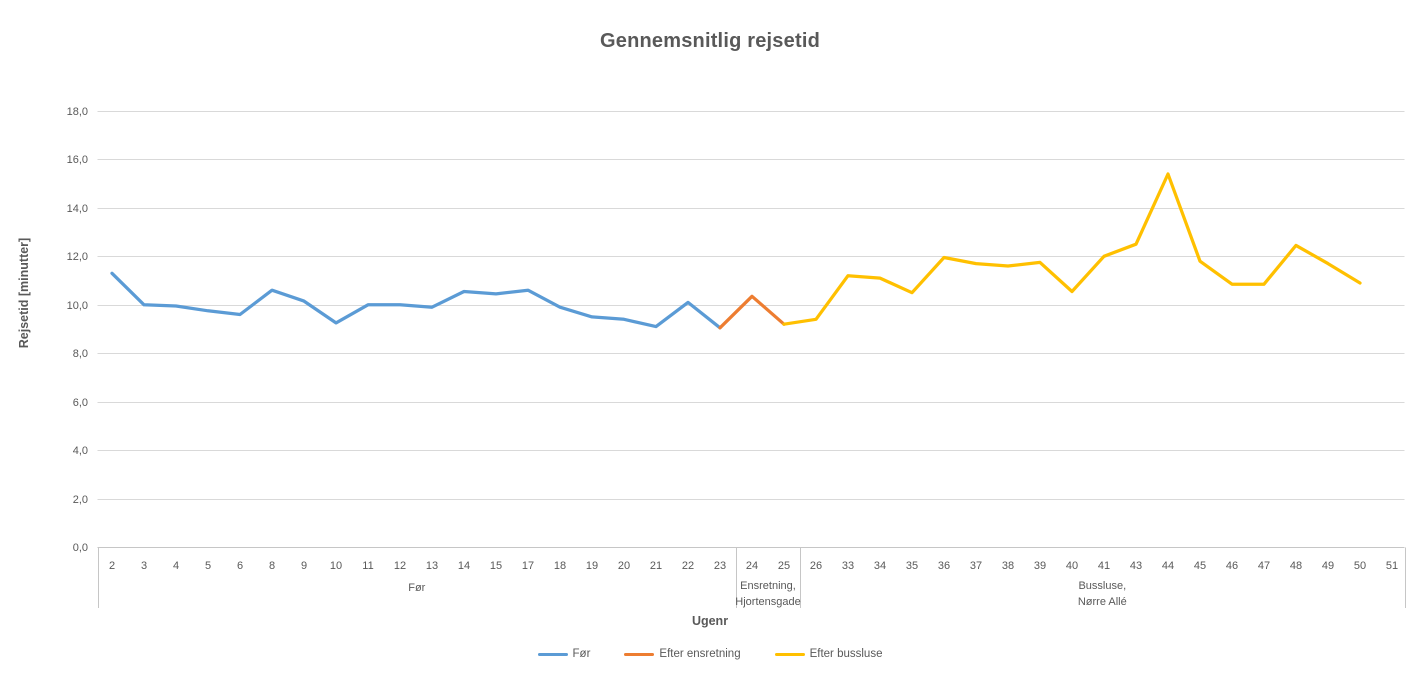 The width and height of the screenshot is (1420, 676). Describe the element at coordinates (767, 602) in the screenshot. I see `category-group-label: Hjortensgade` at that location.